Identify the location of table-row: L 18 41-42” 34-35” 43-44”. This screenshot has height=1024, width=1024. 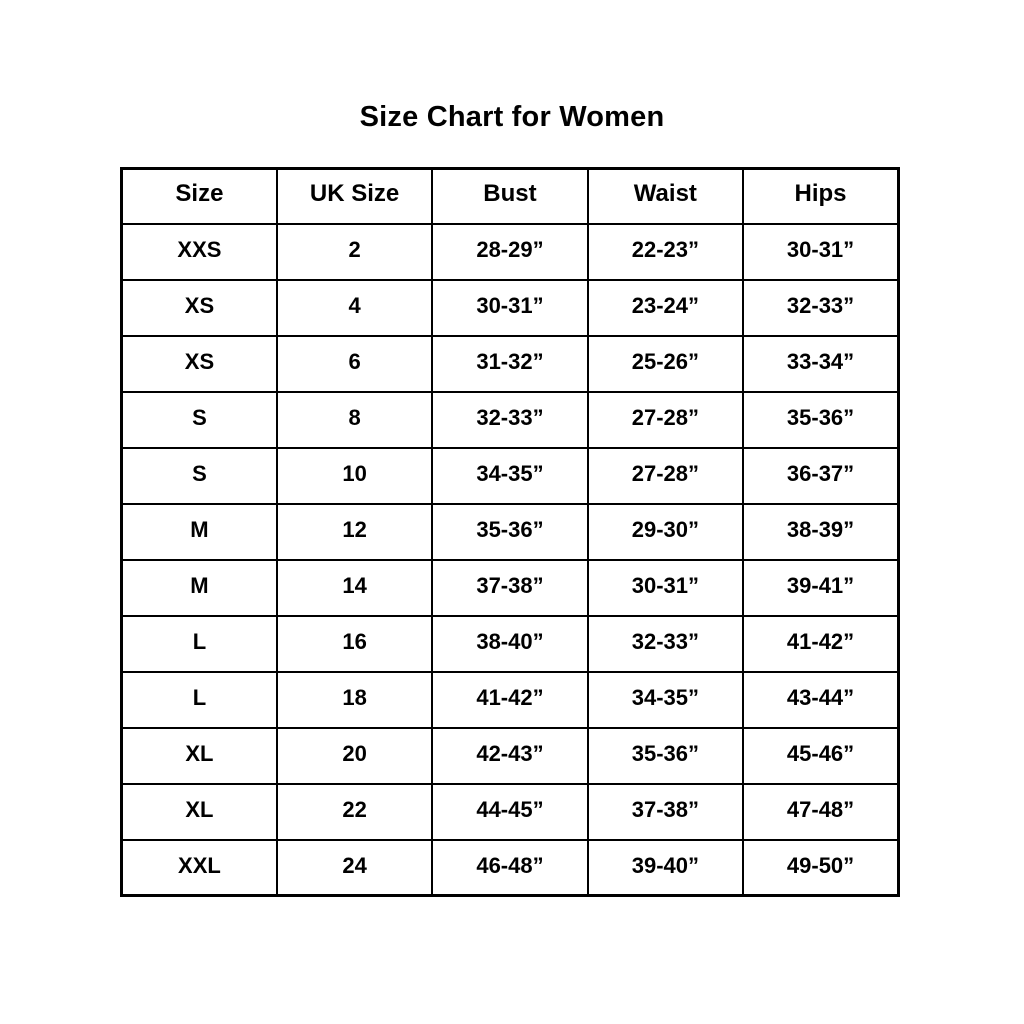
(510, 699).